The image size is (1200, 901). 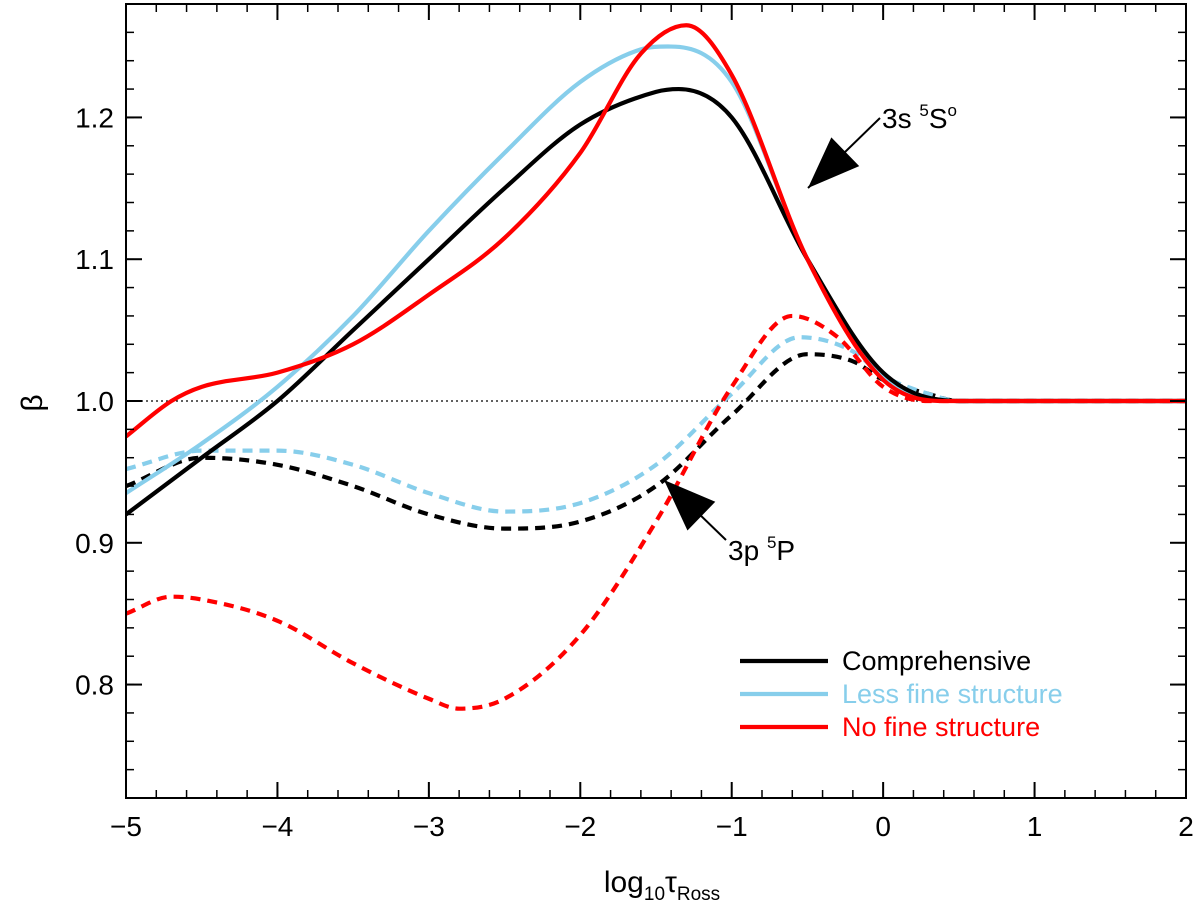 What do you see at coordinates (277, 826) in the screenshot?
I see `x-tick-label: −4` at bounding box center [277, 826].